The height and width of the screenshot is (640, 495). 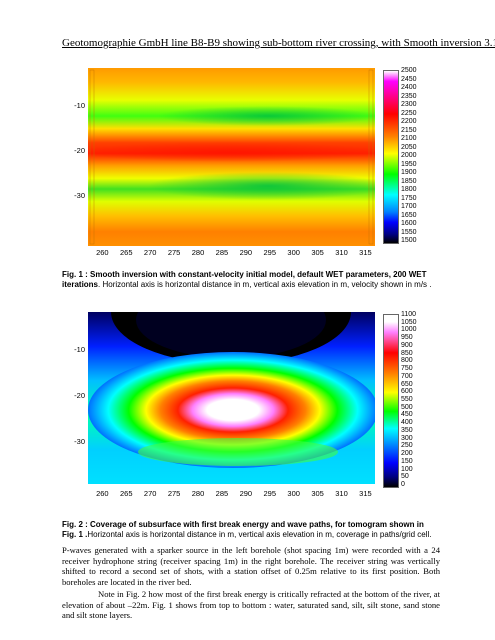 I want to click on colorbar-tick-label: 0, so click(x=403, y=484).